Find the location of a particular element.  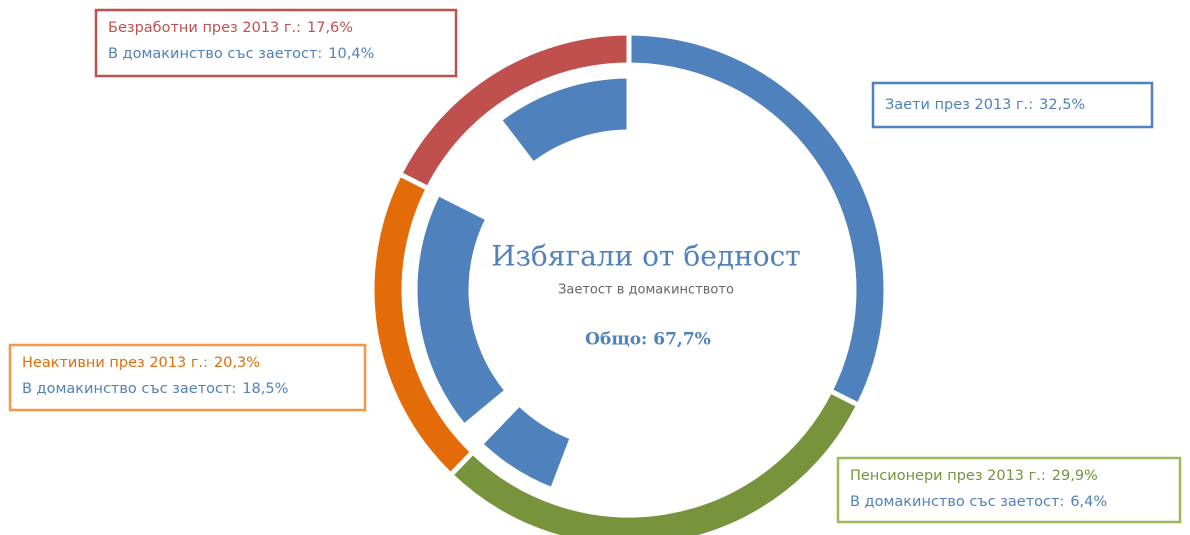

inner-value-label: 10,4% is located at coordinates (351, 54).